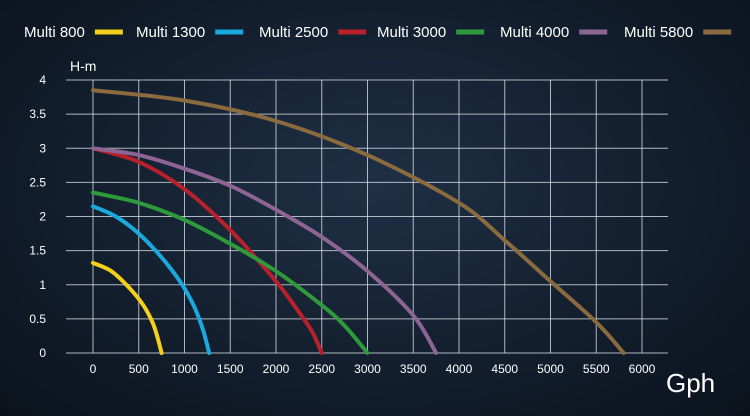 The width and height of the screenshot is (750, 416). What do you see at coordinates (293, 32) in the screenshot?
I see `legend-label-multi-2500: Multi 2500` at bounding box center [293, 32].